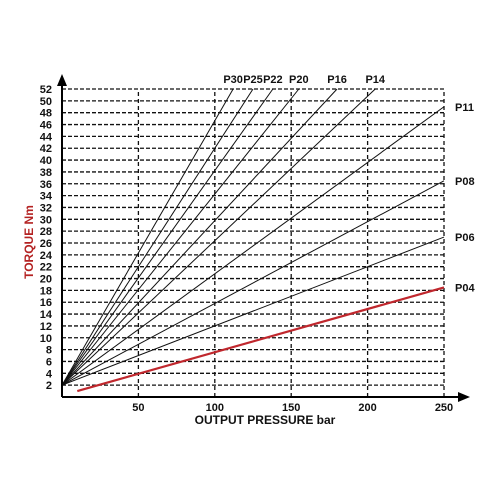  What do you see at coordinates (46, 114) in the screenshot?
I see `y-tick-label: 48` at bounding box center [46, 114].